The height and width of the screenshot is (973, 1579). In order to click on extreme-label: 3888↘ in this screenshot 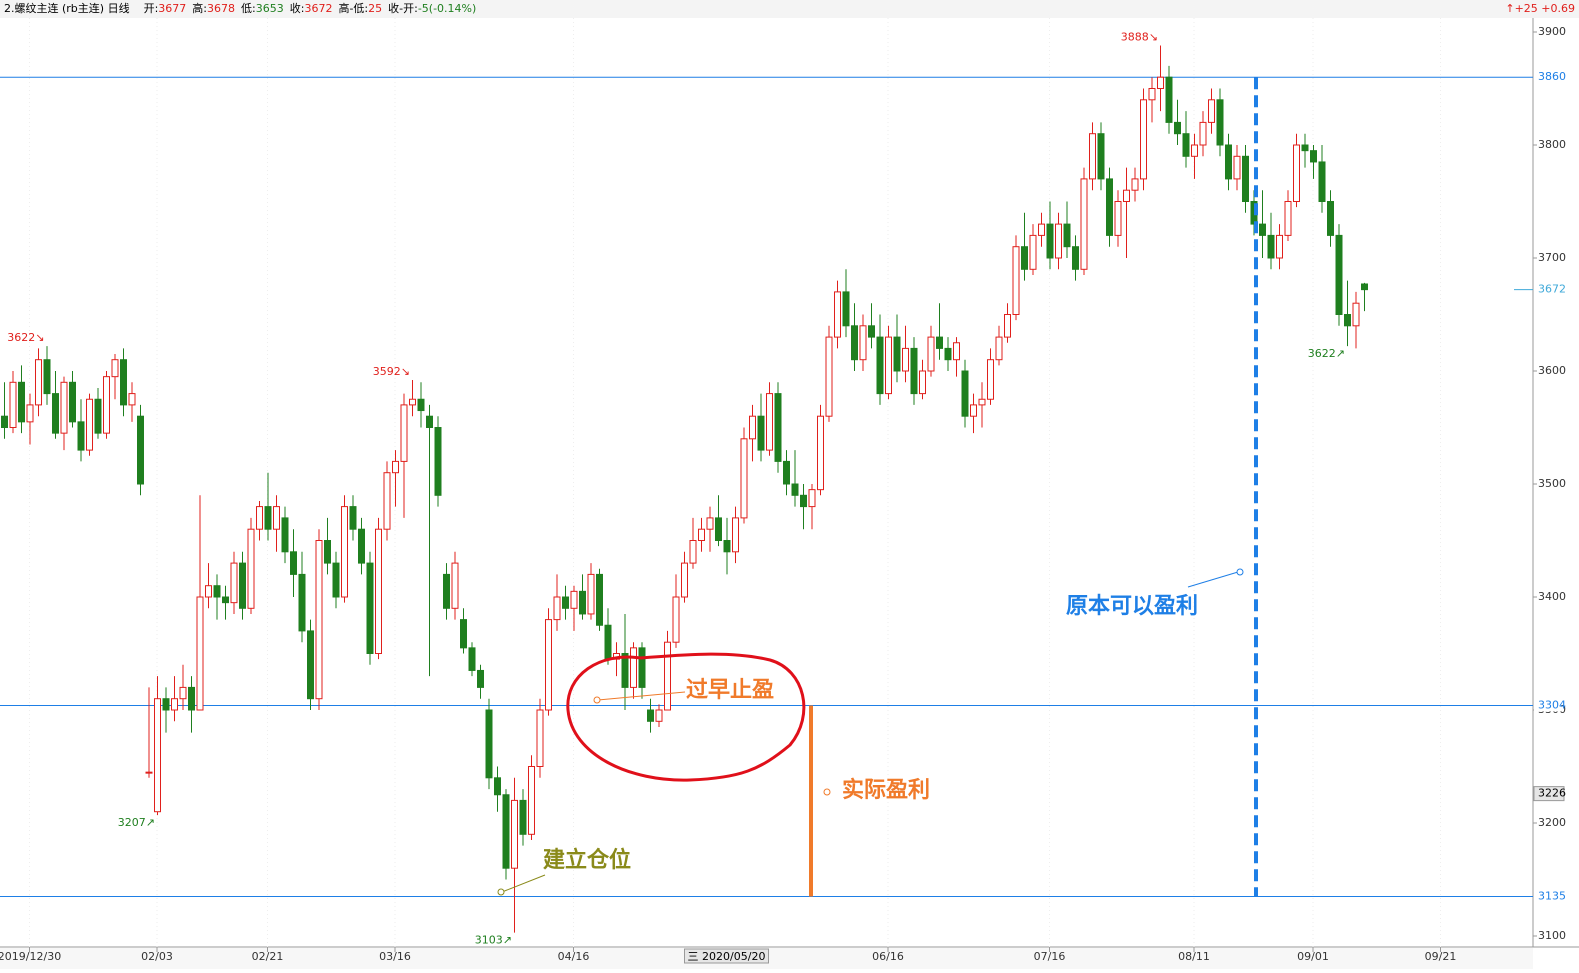, I will do `click(1139, 37)`.